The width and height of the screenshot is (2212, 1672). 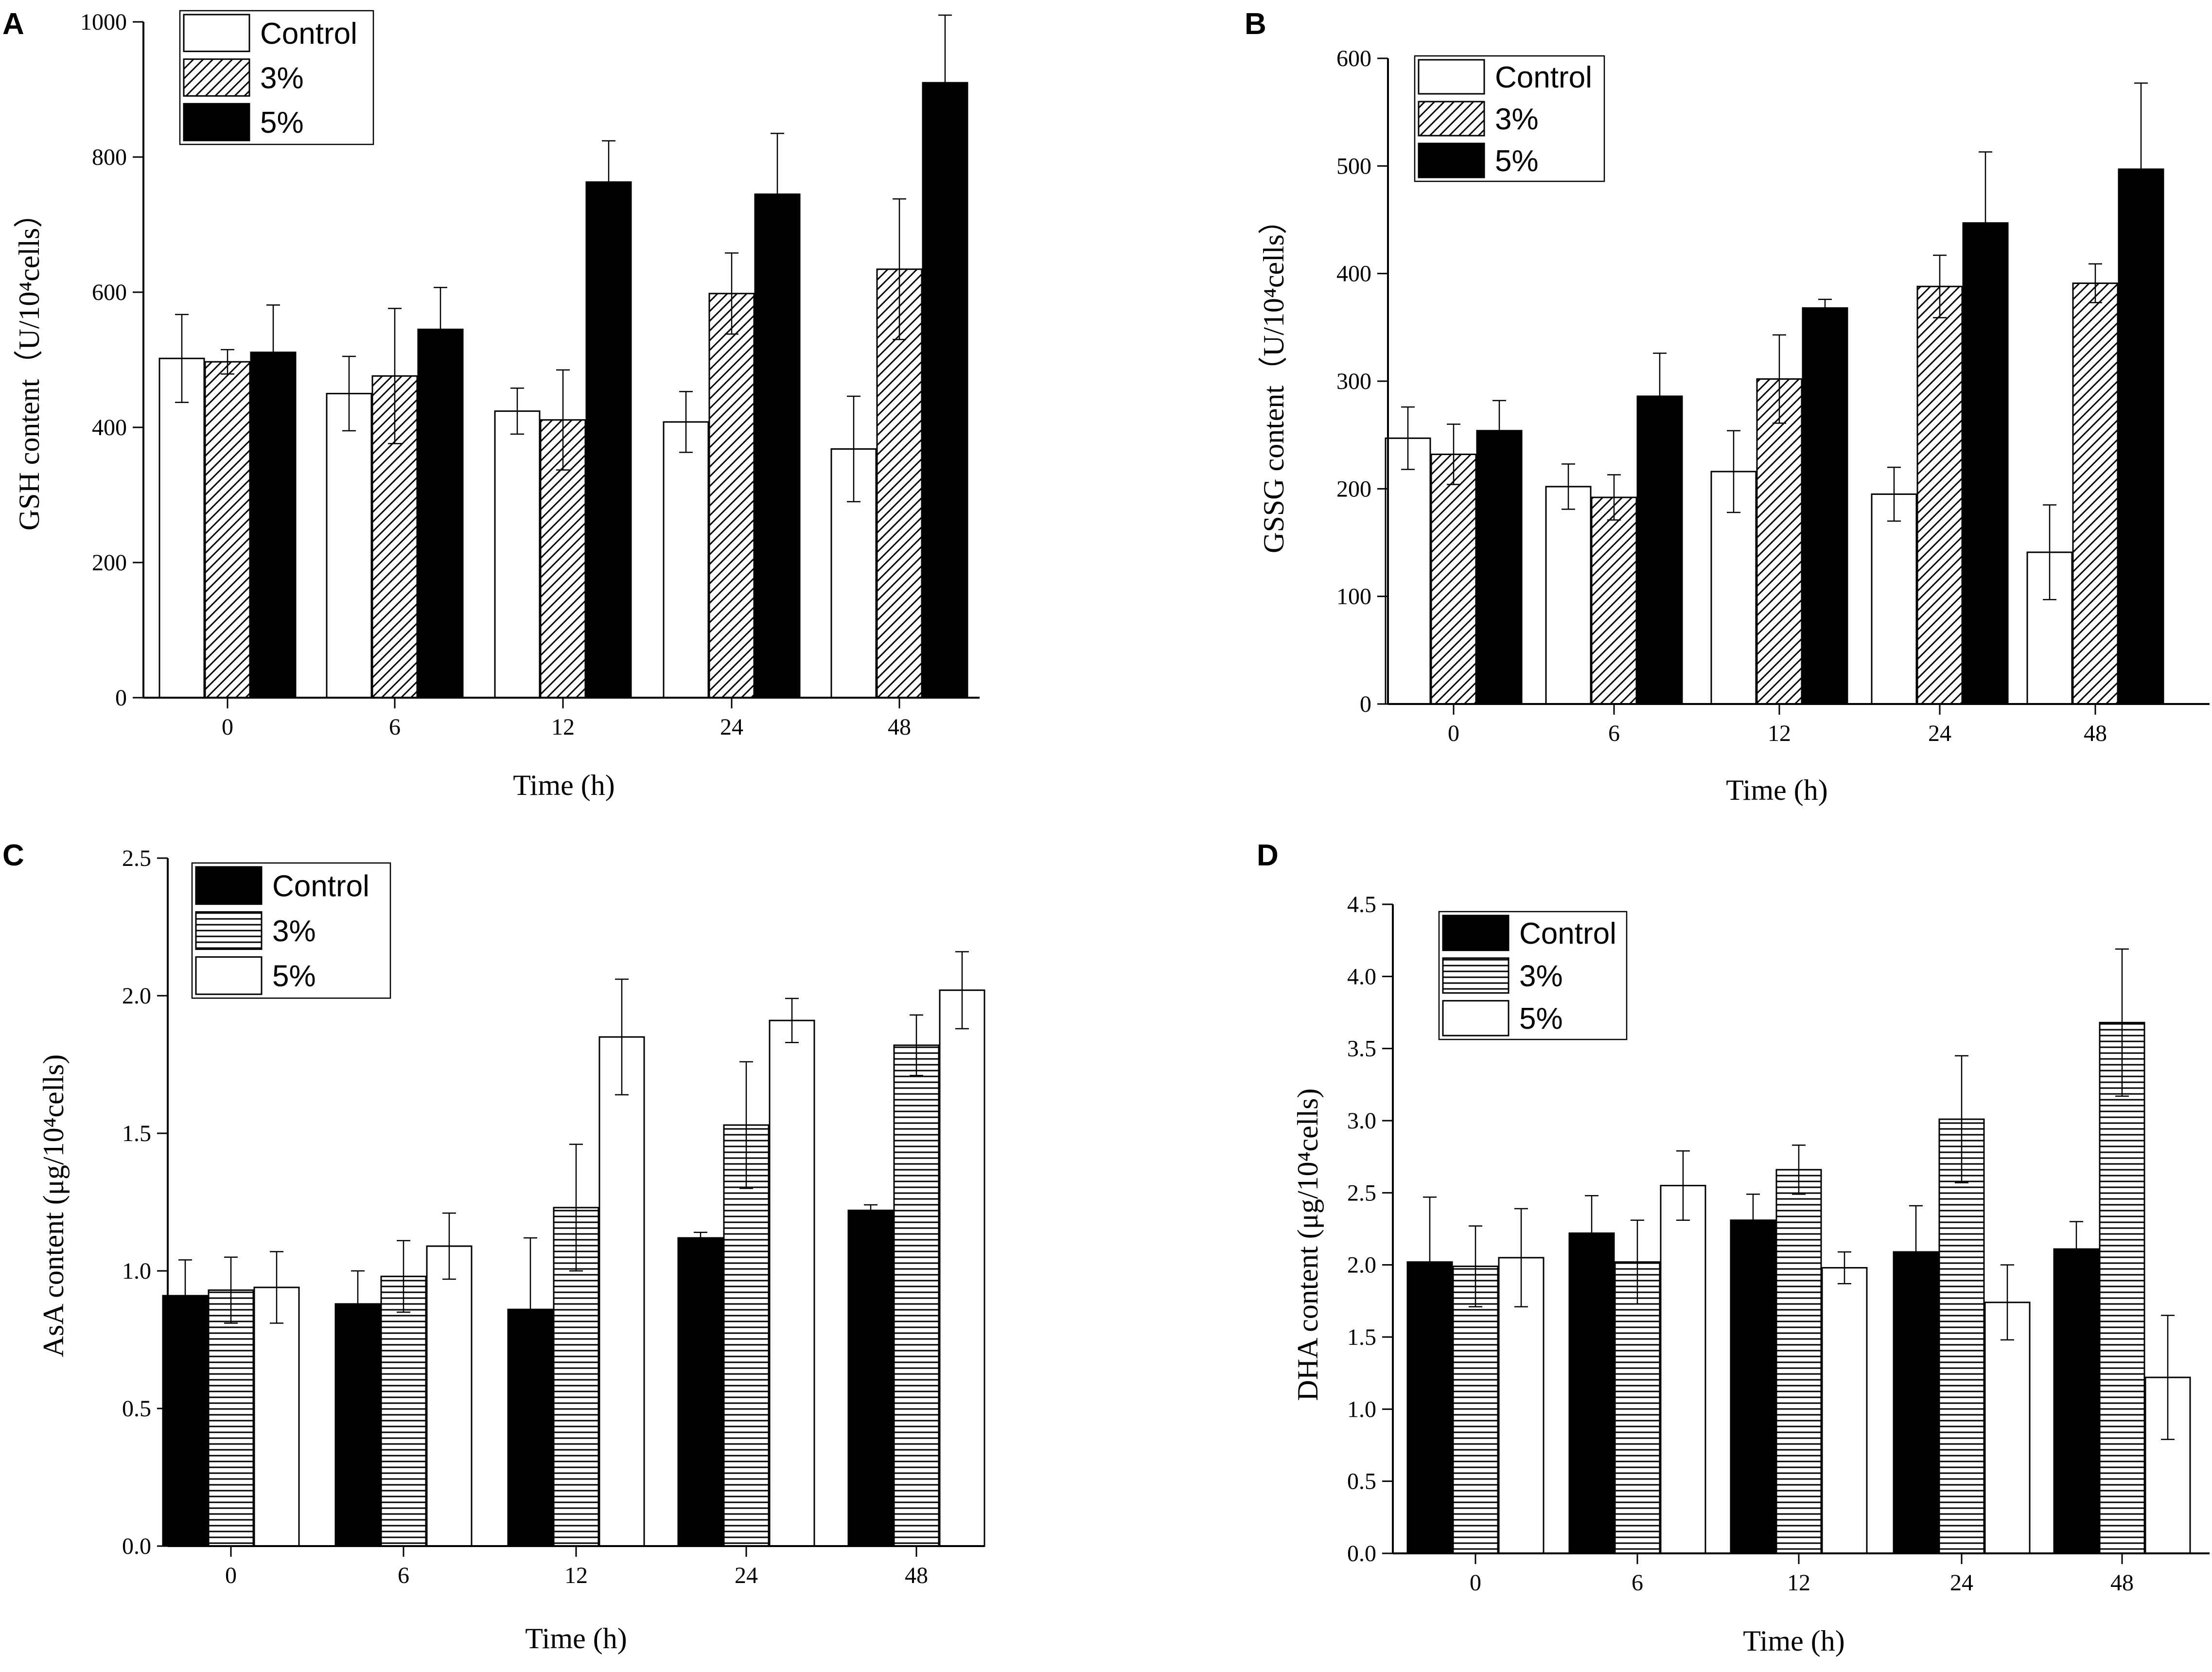 I want to click on panel-d-y-tick-label: 4.5, so click(x=1361, y=904).